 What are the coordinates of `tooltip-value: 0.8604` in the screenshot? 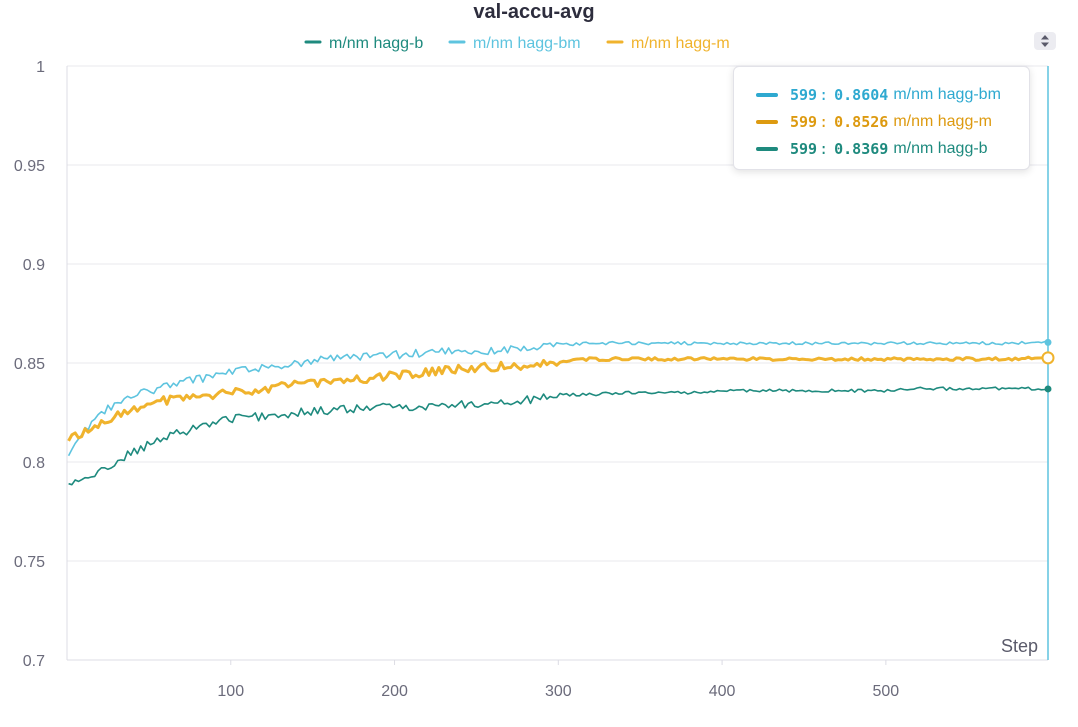 It's located at (861, 94).